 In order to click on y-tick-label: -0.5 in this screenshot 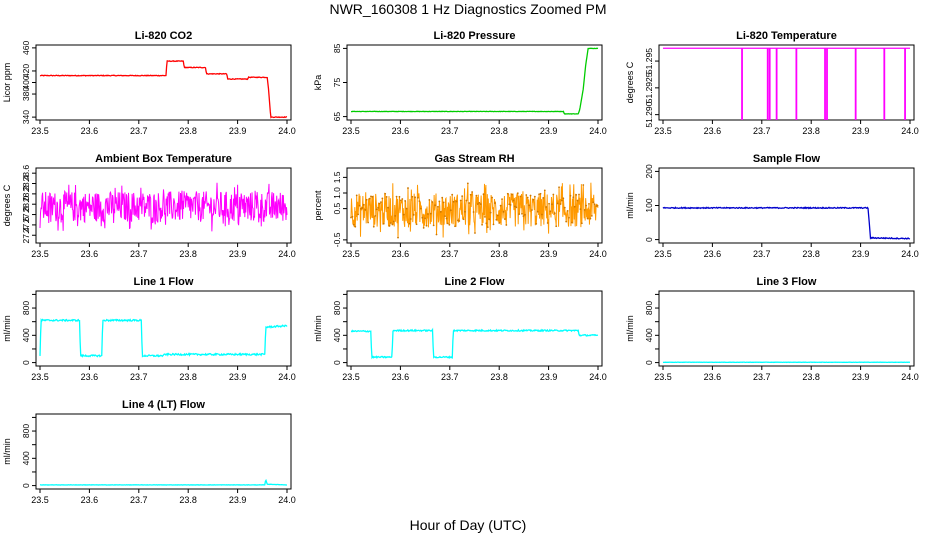, I will do `click(337, 239)`.